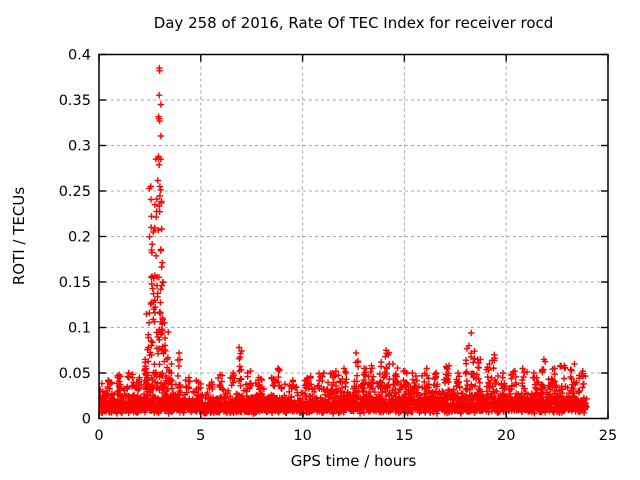  Describe the element at coordinates (79, 329) in the screenshot. I see `y-tick-label: 0.1` at that location.